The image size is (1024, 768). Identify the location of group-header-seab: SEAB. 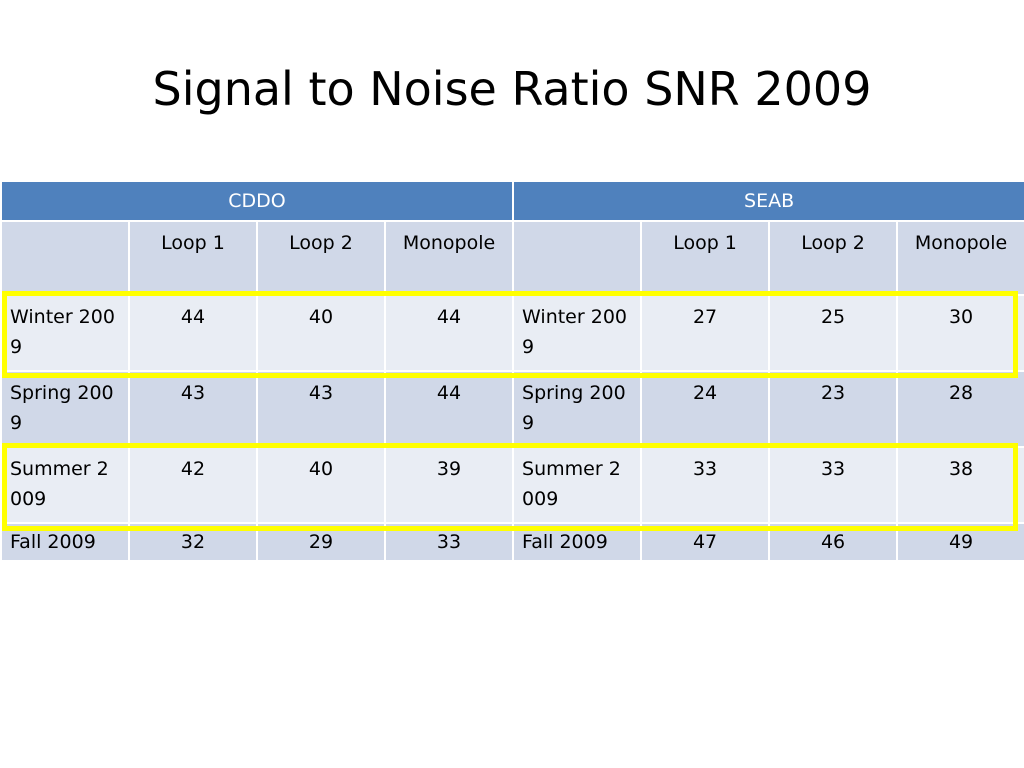
(768, 201).